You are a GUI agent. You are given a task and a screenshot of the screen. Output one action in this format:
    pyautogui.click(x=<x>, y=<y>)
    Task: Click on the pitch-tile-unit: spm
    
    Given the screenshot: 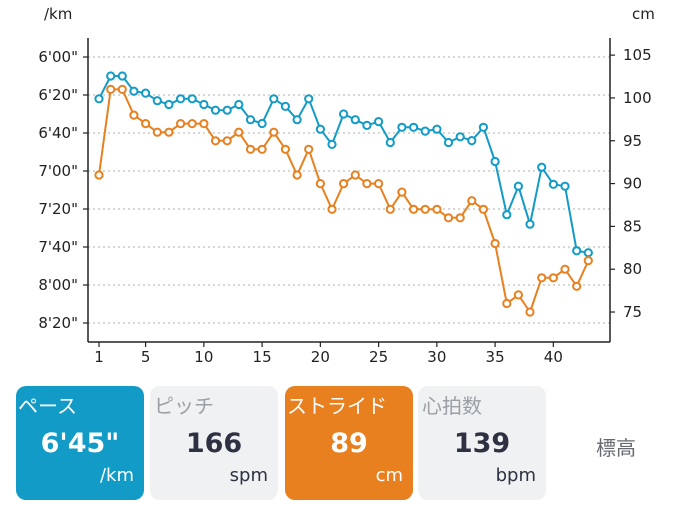 What is the action you would take?
    pyautogui.click(x=248, y=475)
    